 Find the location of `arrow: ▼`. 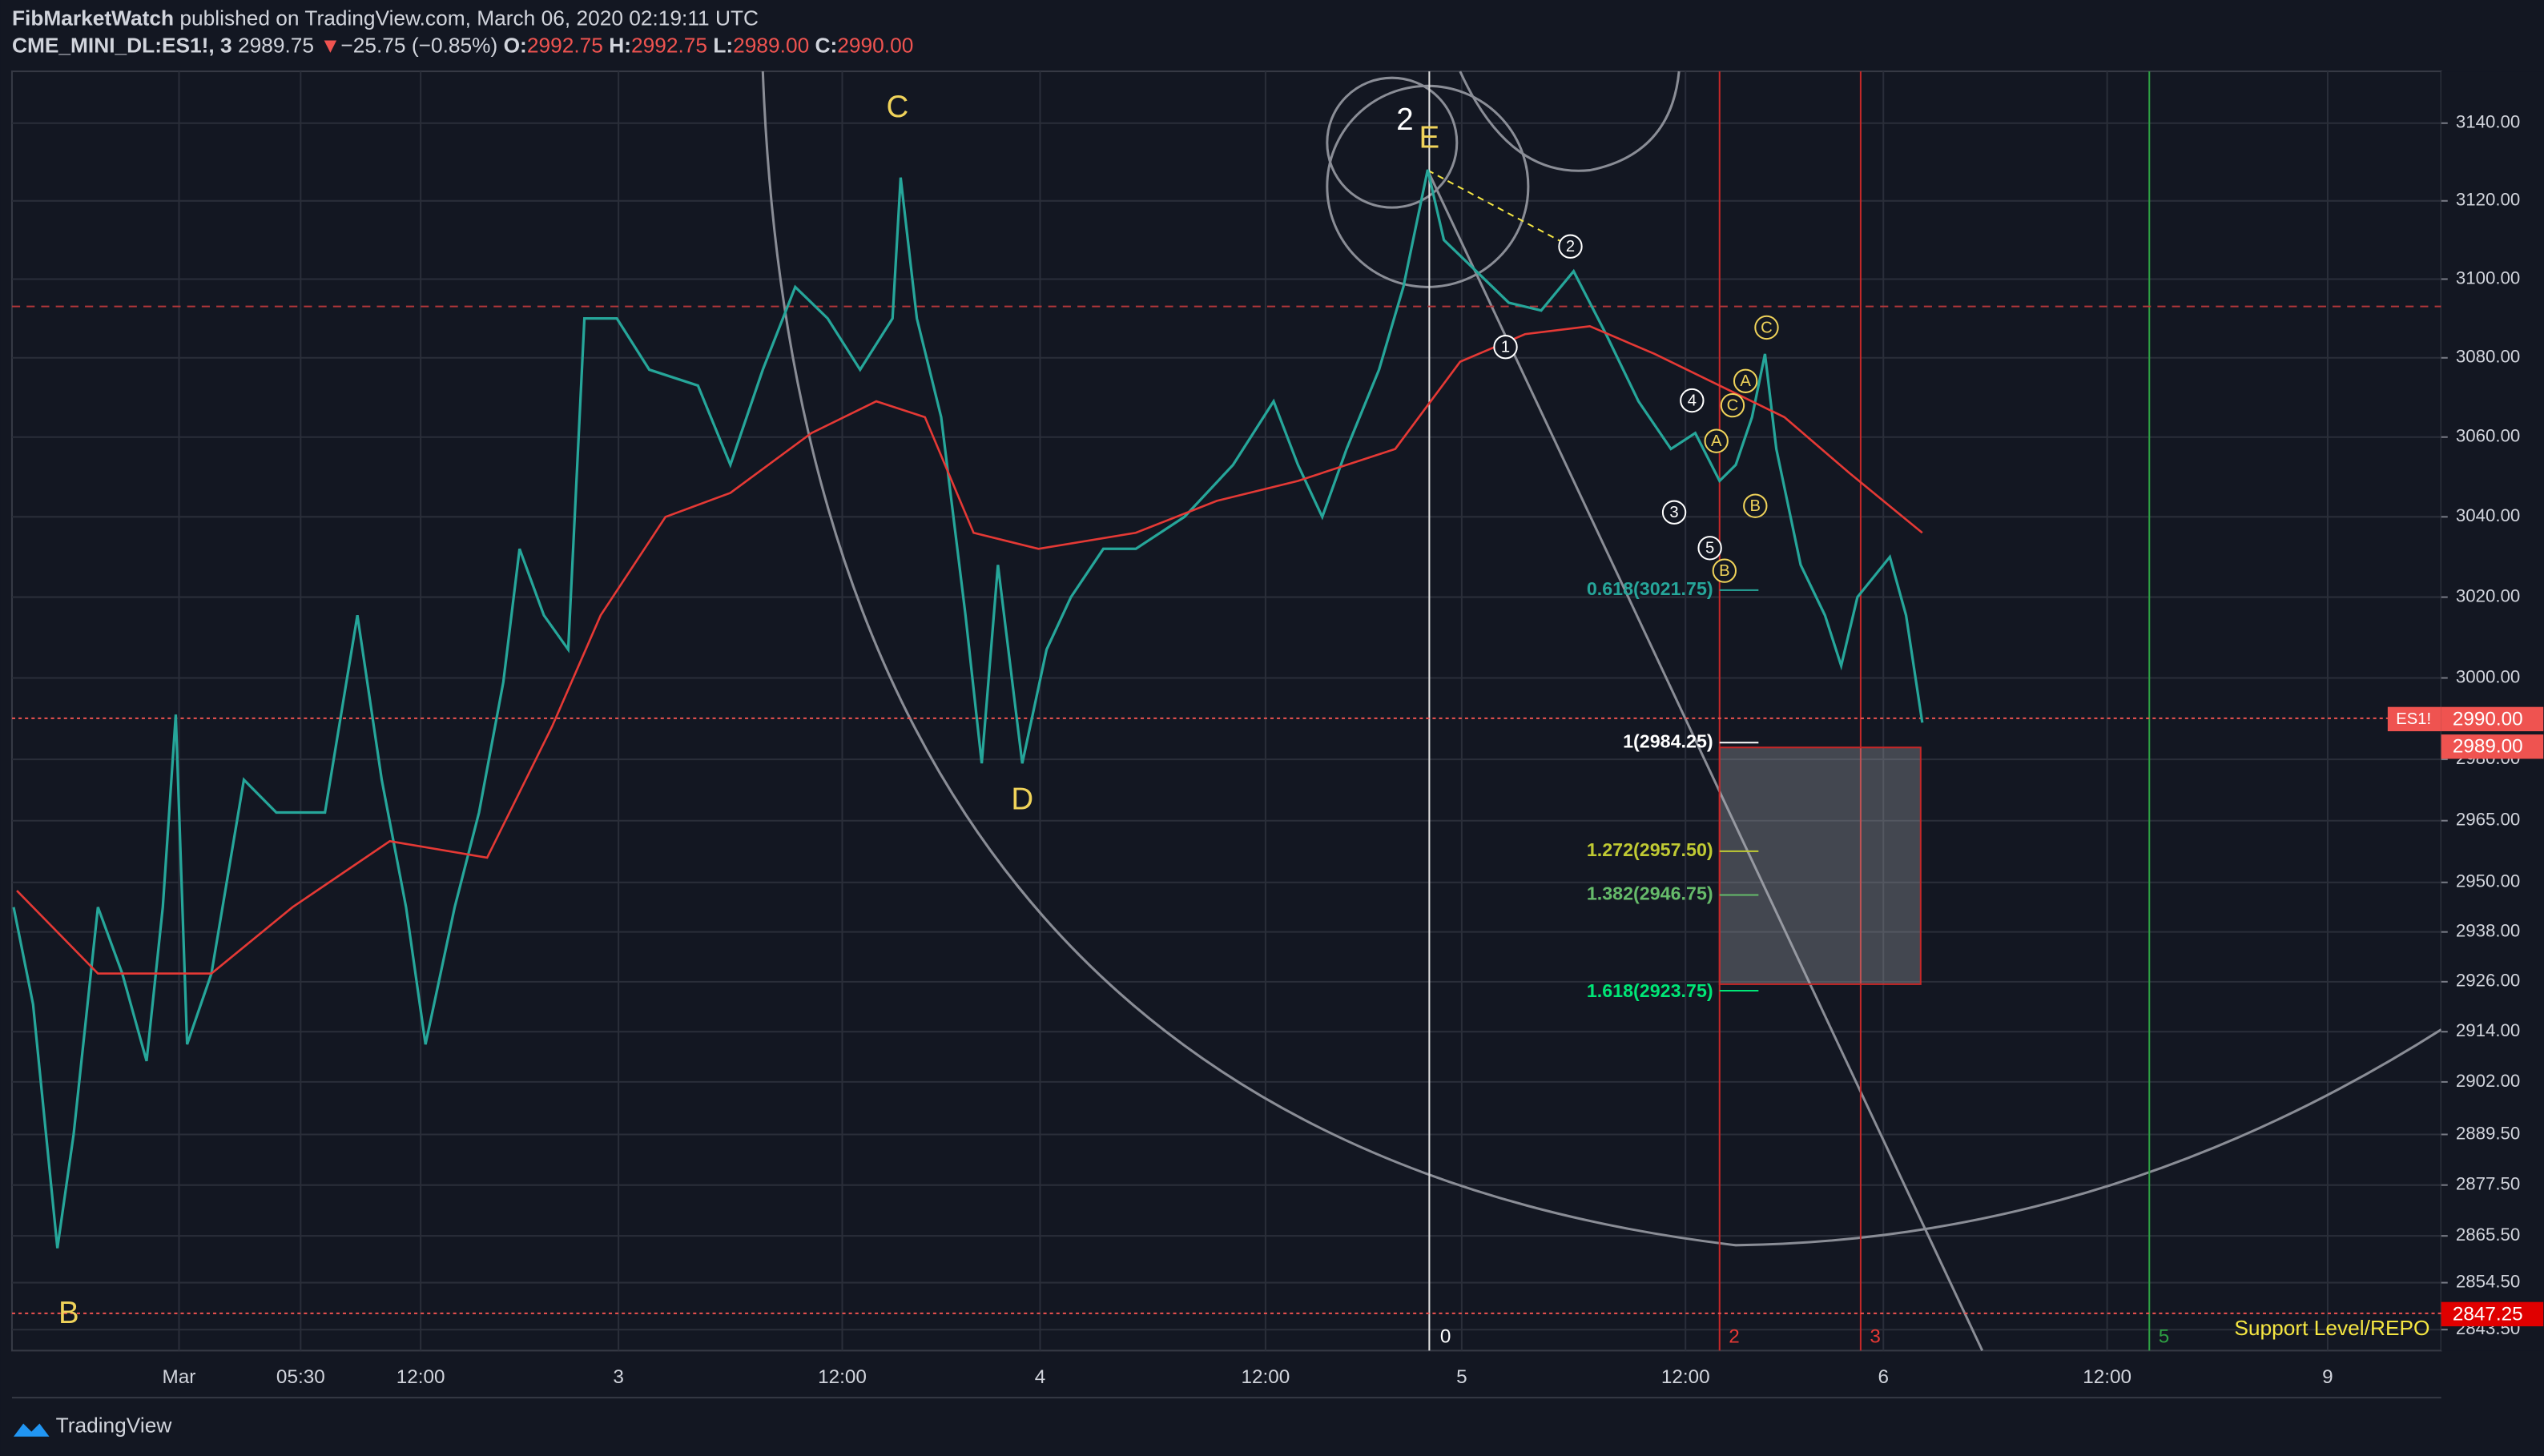

arrow: ▼ is located at coordinates (330, 46).